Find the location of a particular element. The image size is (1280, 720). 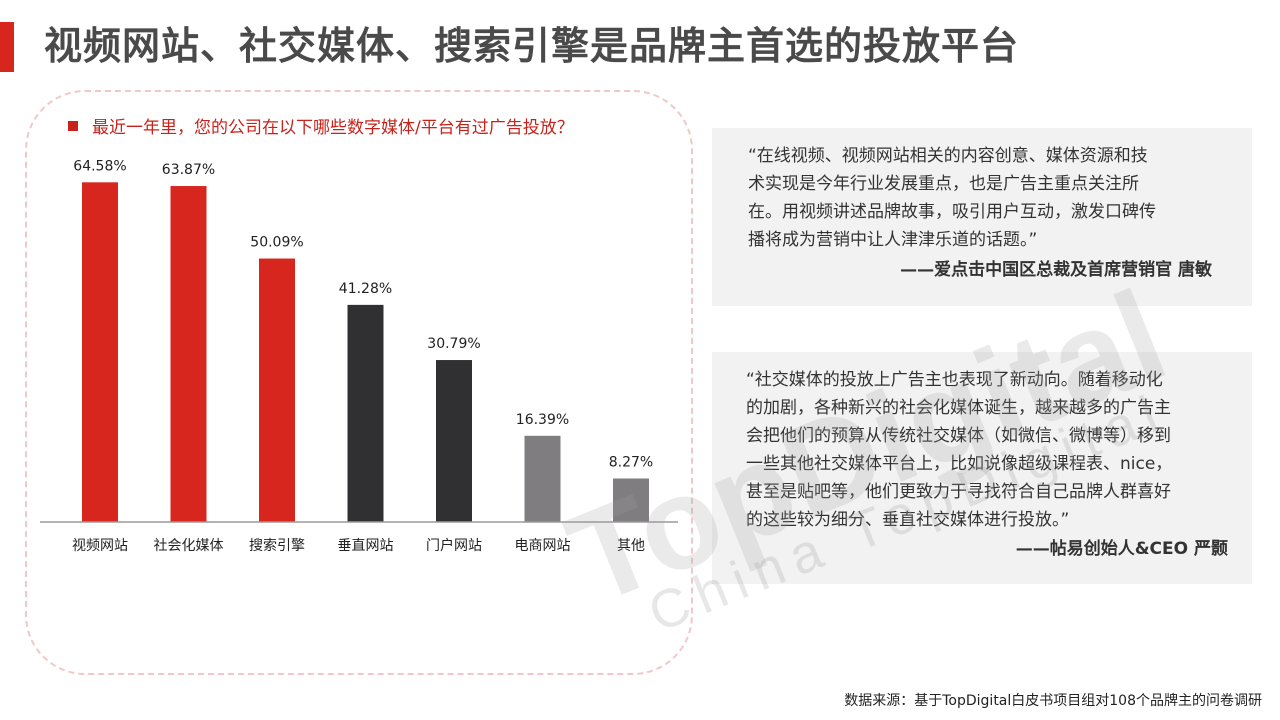

quote-2-line: 的加剧，各种新兴的社会化媒体诞生，越来越多的广告主 is located at coordinates (958, 408).